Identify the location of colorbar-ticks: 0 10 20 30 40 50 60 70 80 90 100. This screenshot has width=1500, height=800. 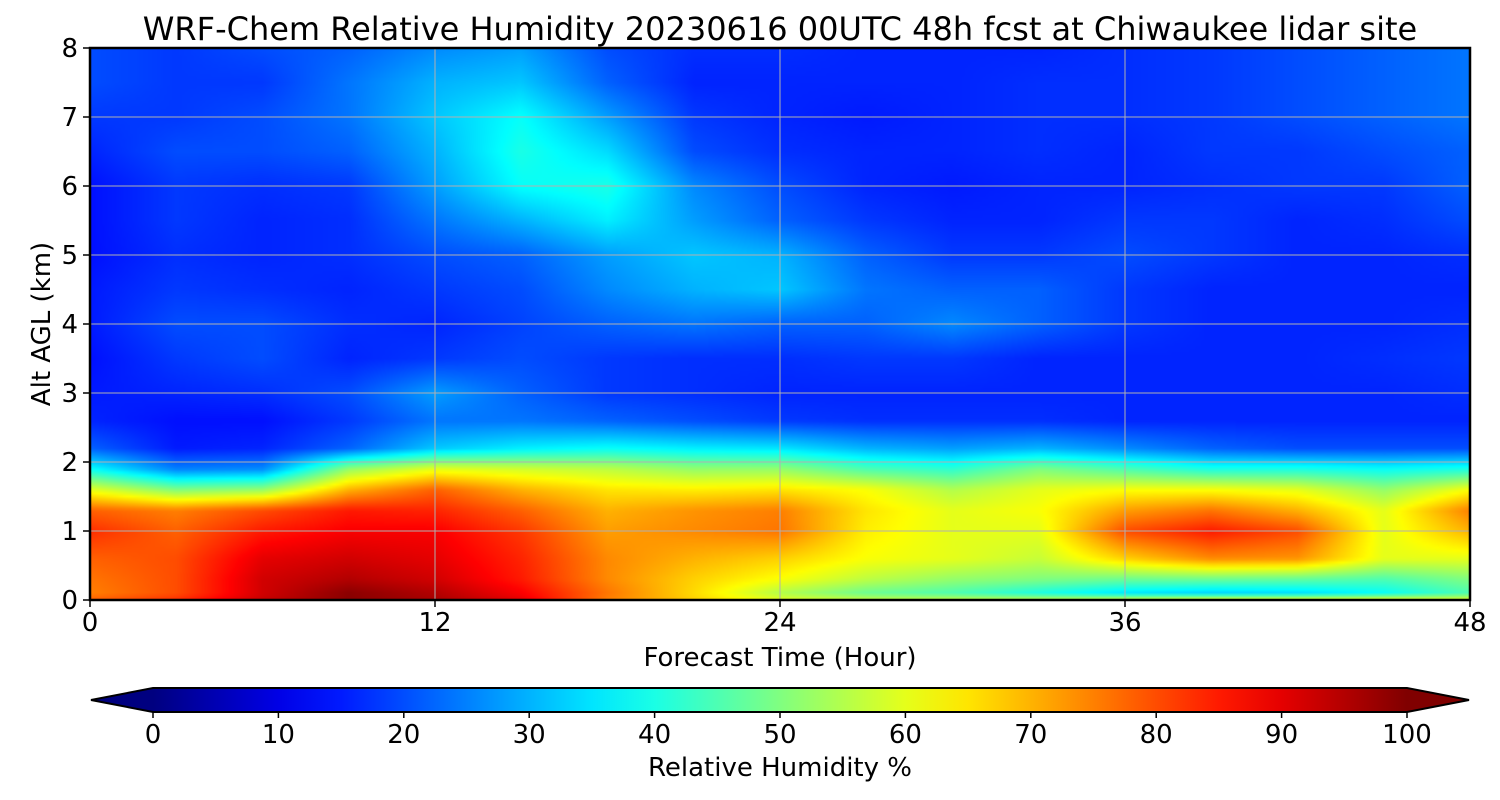
(788, 731).